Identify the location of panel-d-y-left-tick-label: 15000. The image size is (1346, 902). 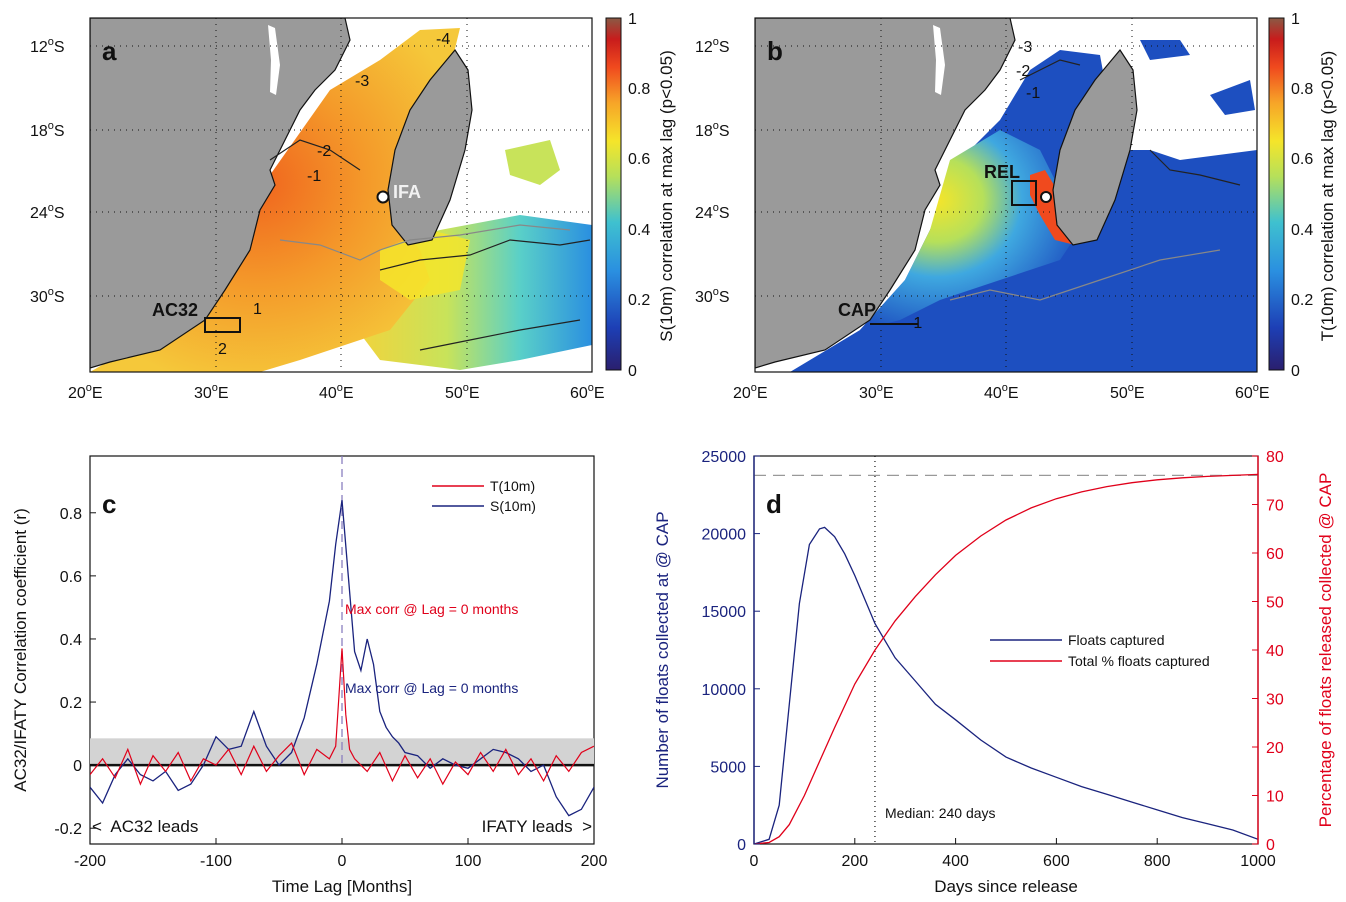
(724, 612).